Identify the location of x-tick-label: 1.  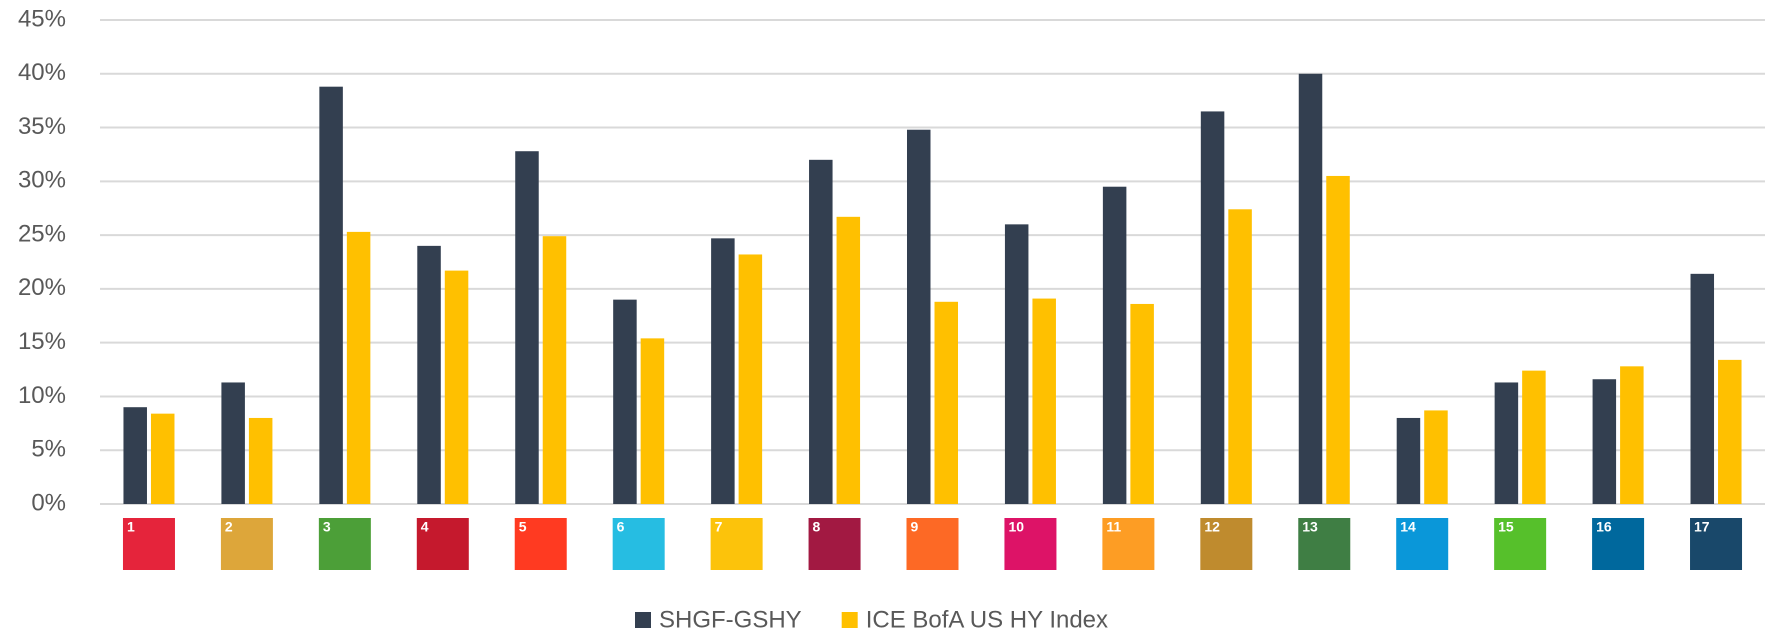
(131, 527).